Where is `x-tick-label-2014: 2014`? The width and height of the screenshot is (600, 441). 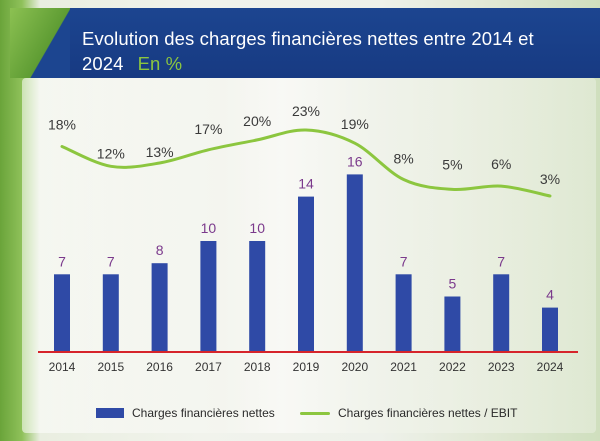 x-tick-label-2014: 2014 is located at coordinates (62, 367).